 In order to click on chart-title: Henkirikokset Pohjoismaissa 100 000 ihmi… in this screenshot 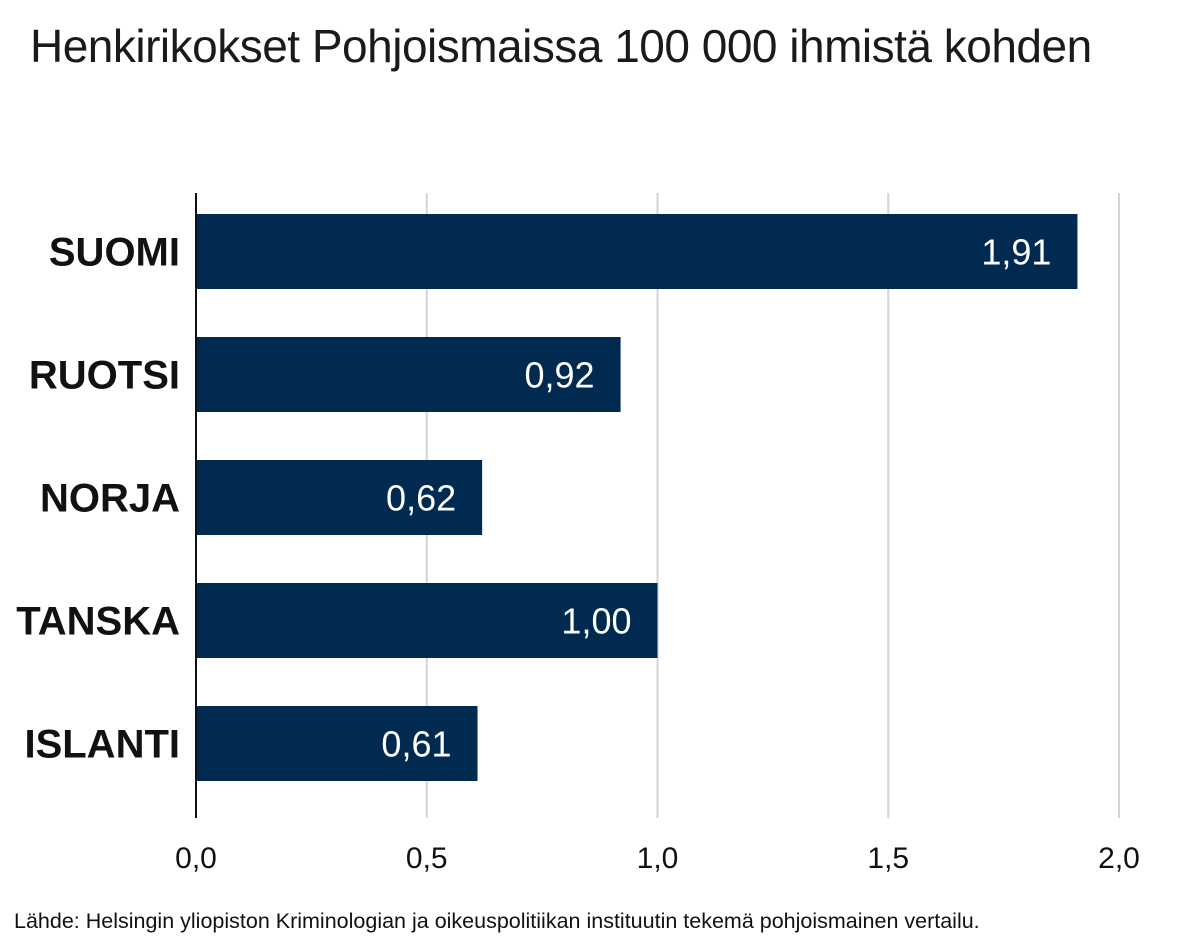, I will do `click(561, 46)`.